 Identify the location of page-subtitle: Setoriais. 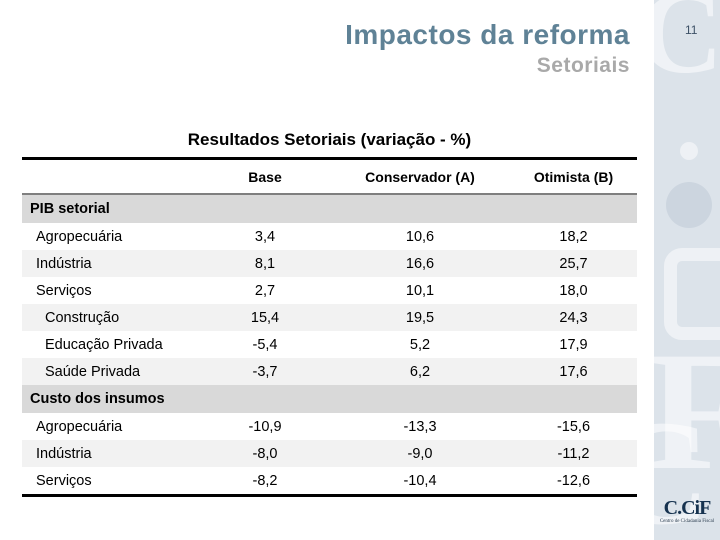
(583, 65).